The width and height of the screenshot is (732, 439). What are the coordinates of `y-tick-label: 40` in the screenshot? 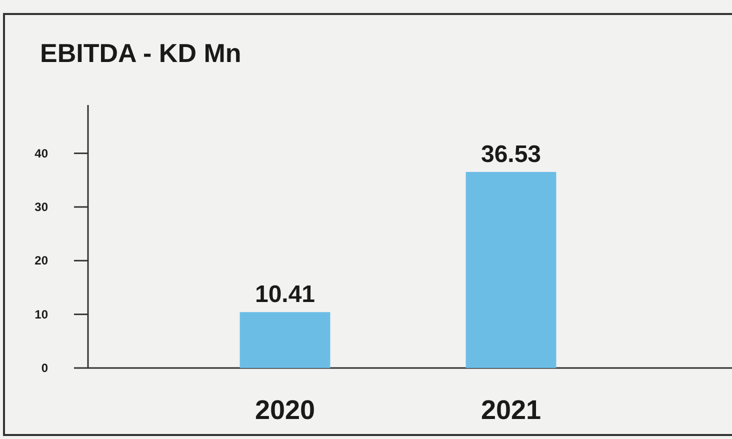 It's located at (41, 153).